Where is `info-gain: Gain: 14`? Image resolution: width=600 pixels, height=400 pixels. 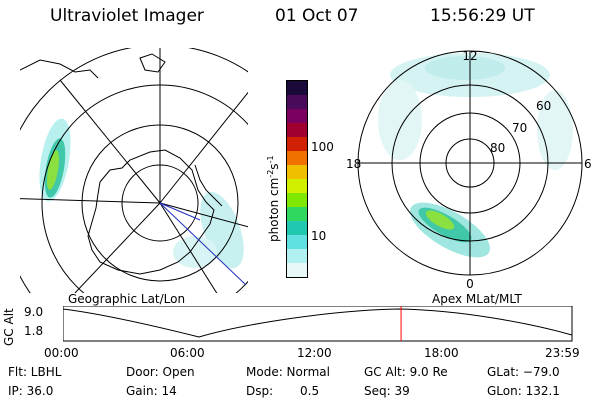
info-gain: Gain: 14 is located at coordinates (151, 391).